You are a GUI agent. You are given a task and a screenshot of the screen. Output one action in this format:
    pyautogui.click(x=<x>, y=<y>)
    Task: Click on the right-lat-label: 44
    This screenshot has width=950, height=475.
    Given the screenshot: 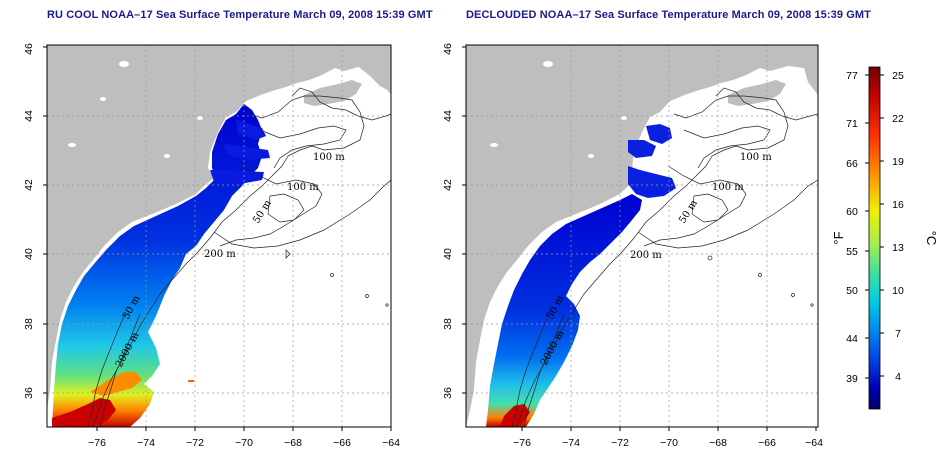 What is the action you would take?
    pyautogui.click(x=448, y=116)
    